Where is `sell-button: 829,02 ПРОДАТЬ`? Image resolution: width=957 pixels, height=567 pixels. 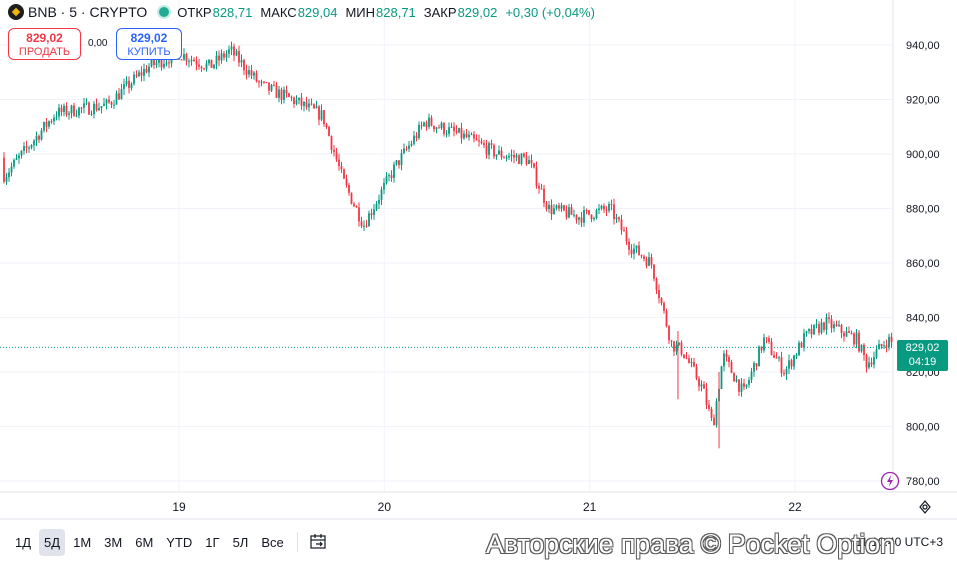 sell-button: 829,02 ПРОДАТЬ is located at coordinates (44, 44).